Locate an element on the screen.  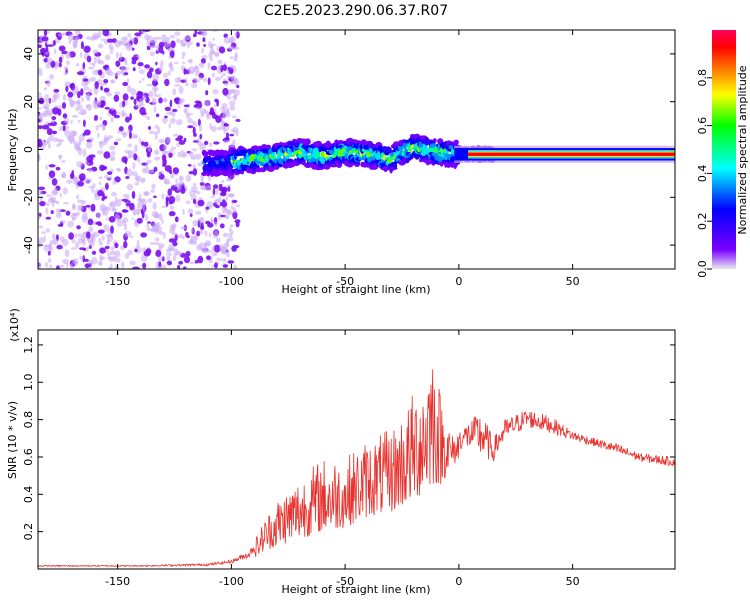
spectrogram-ytick-label: -20 is located at coordinates (28, 197).